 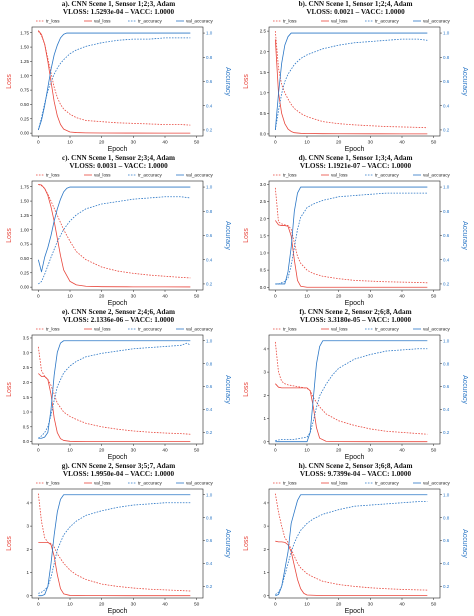 I want to click on y-tick-label: 1.50, so click(x=24, y=47).